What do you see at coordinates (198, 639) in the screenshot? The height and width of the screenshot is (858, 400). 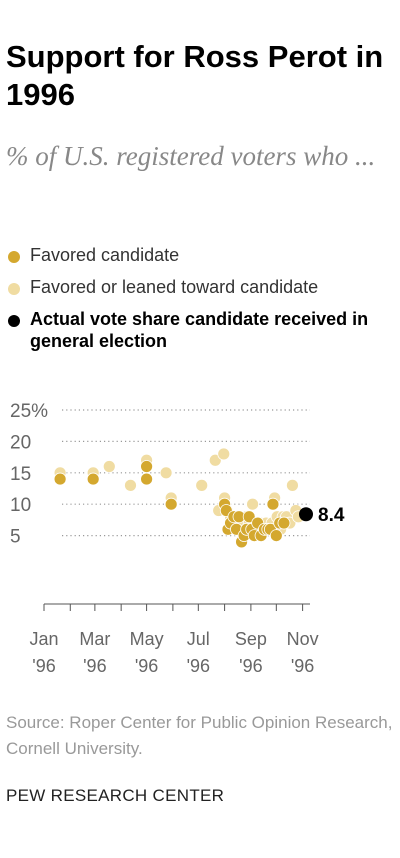 I see `x-tick-label: Jul` at bounding box center [198, 639].